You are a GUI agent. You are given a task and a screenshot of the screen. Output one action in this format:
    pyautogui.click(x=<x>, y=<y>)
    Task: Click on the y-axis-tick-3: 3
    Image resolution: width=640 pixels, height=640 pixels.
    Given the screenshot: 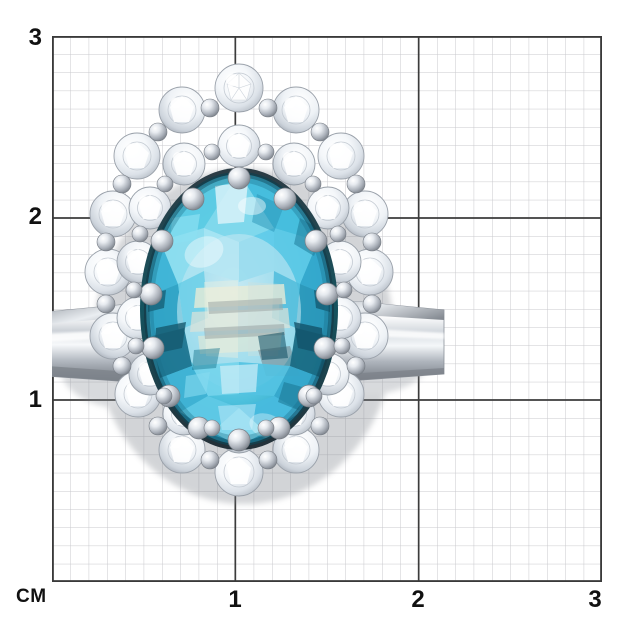 What is the action you would take?
    pyautogui.click(x=35, y=37)
    